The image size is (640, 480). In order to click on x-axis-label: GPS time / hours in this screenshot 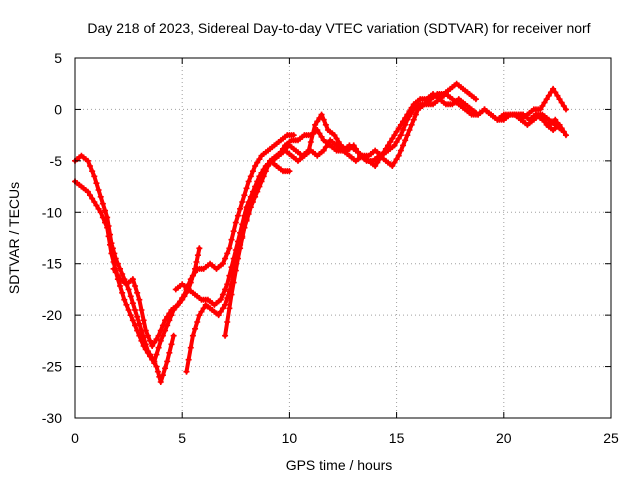, I will do `click(339, 465)`.